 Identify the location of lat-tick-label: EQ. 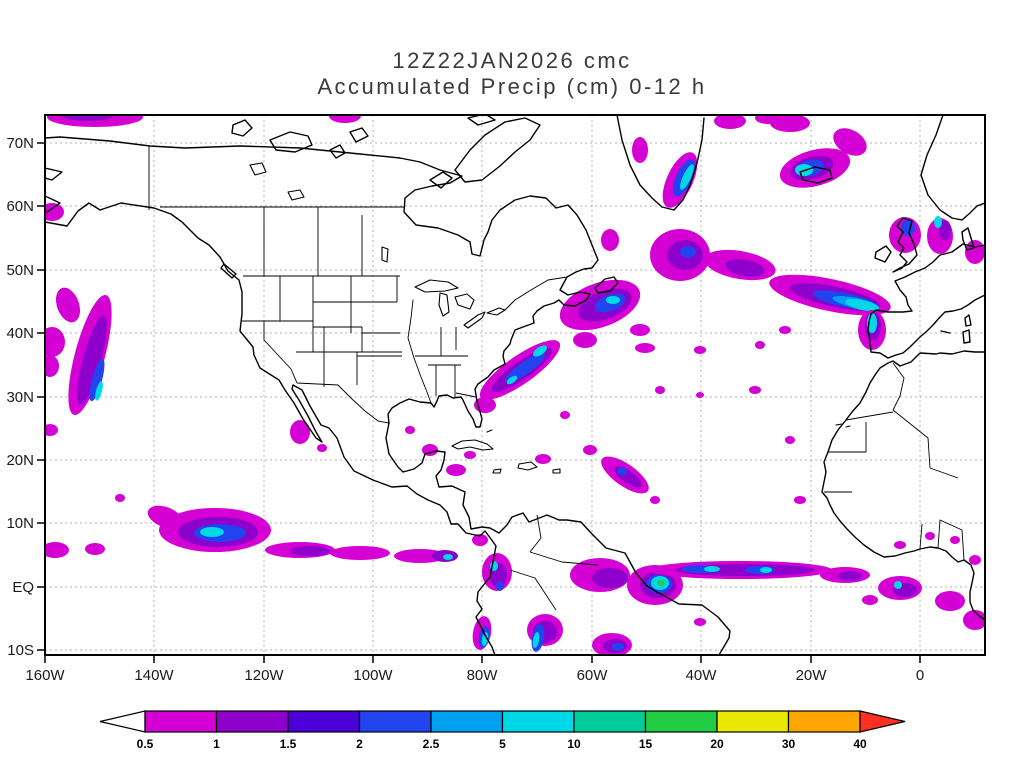
(23, 587).